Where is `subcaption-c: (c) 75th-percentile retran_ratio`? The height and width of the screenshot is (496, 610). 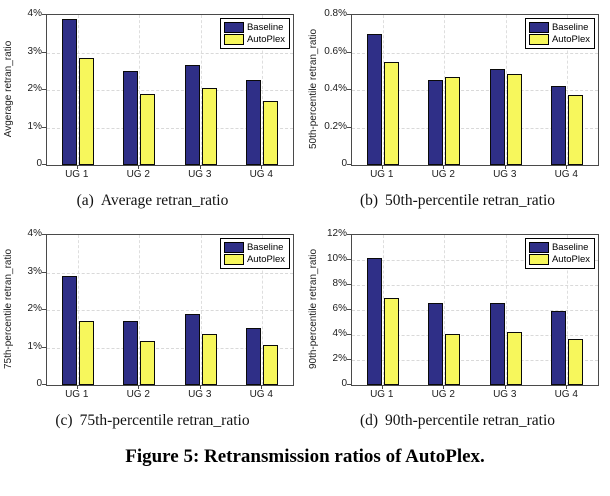 subcaption-c: (c) 75th-percentile retran_ratio is located at coordinates (152, 421).